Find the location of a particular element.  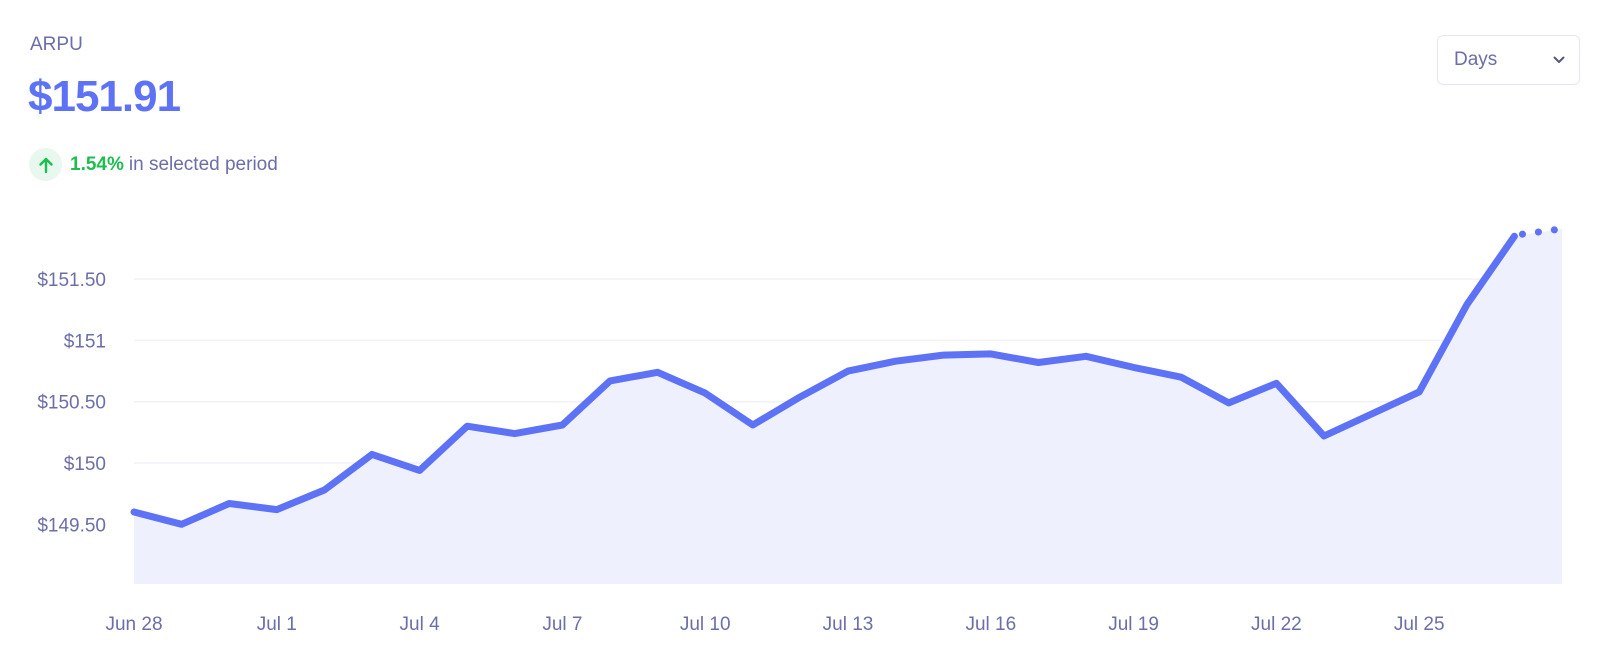

change-text: in selected period is located at coordinates (203, 164).